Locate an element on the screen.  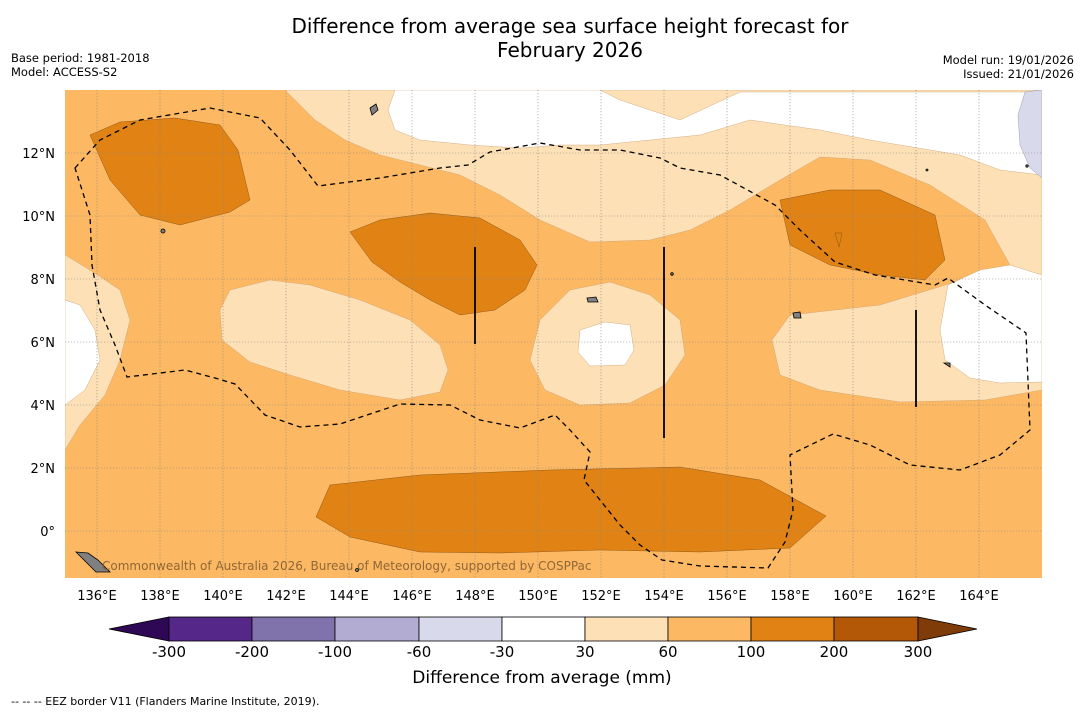
lon-label: 146°E is located at coordinates (412, 596).